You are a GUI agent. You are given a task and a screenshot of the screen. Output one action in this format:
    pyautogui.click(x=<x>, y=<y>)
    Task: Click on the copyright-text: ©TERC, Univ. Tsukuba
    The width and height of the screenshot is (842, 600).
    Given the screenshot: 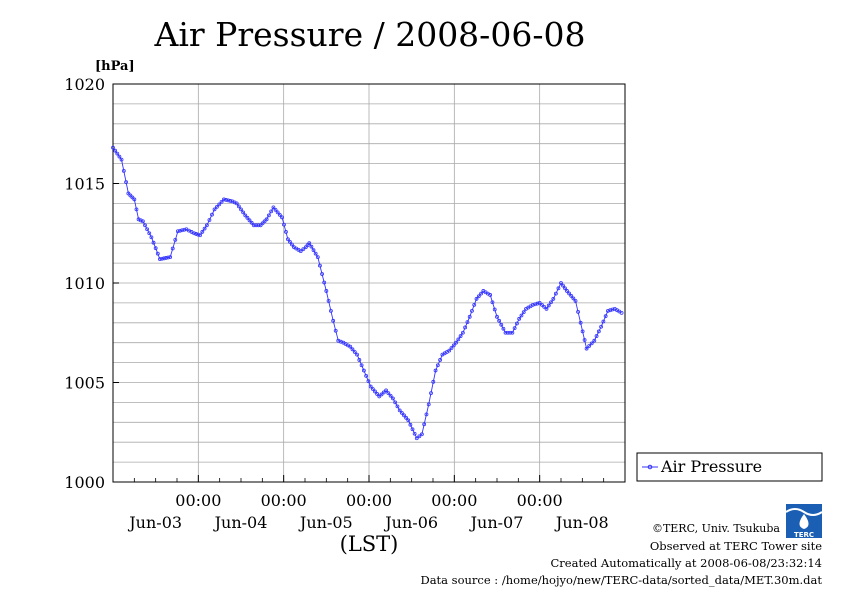 What is the action you would take?
    pyautogui.click(x=716, y=528)
    